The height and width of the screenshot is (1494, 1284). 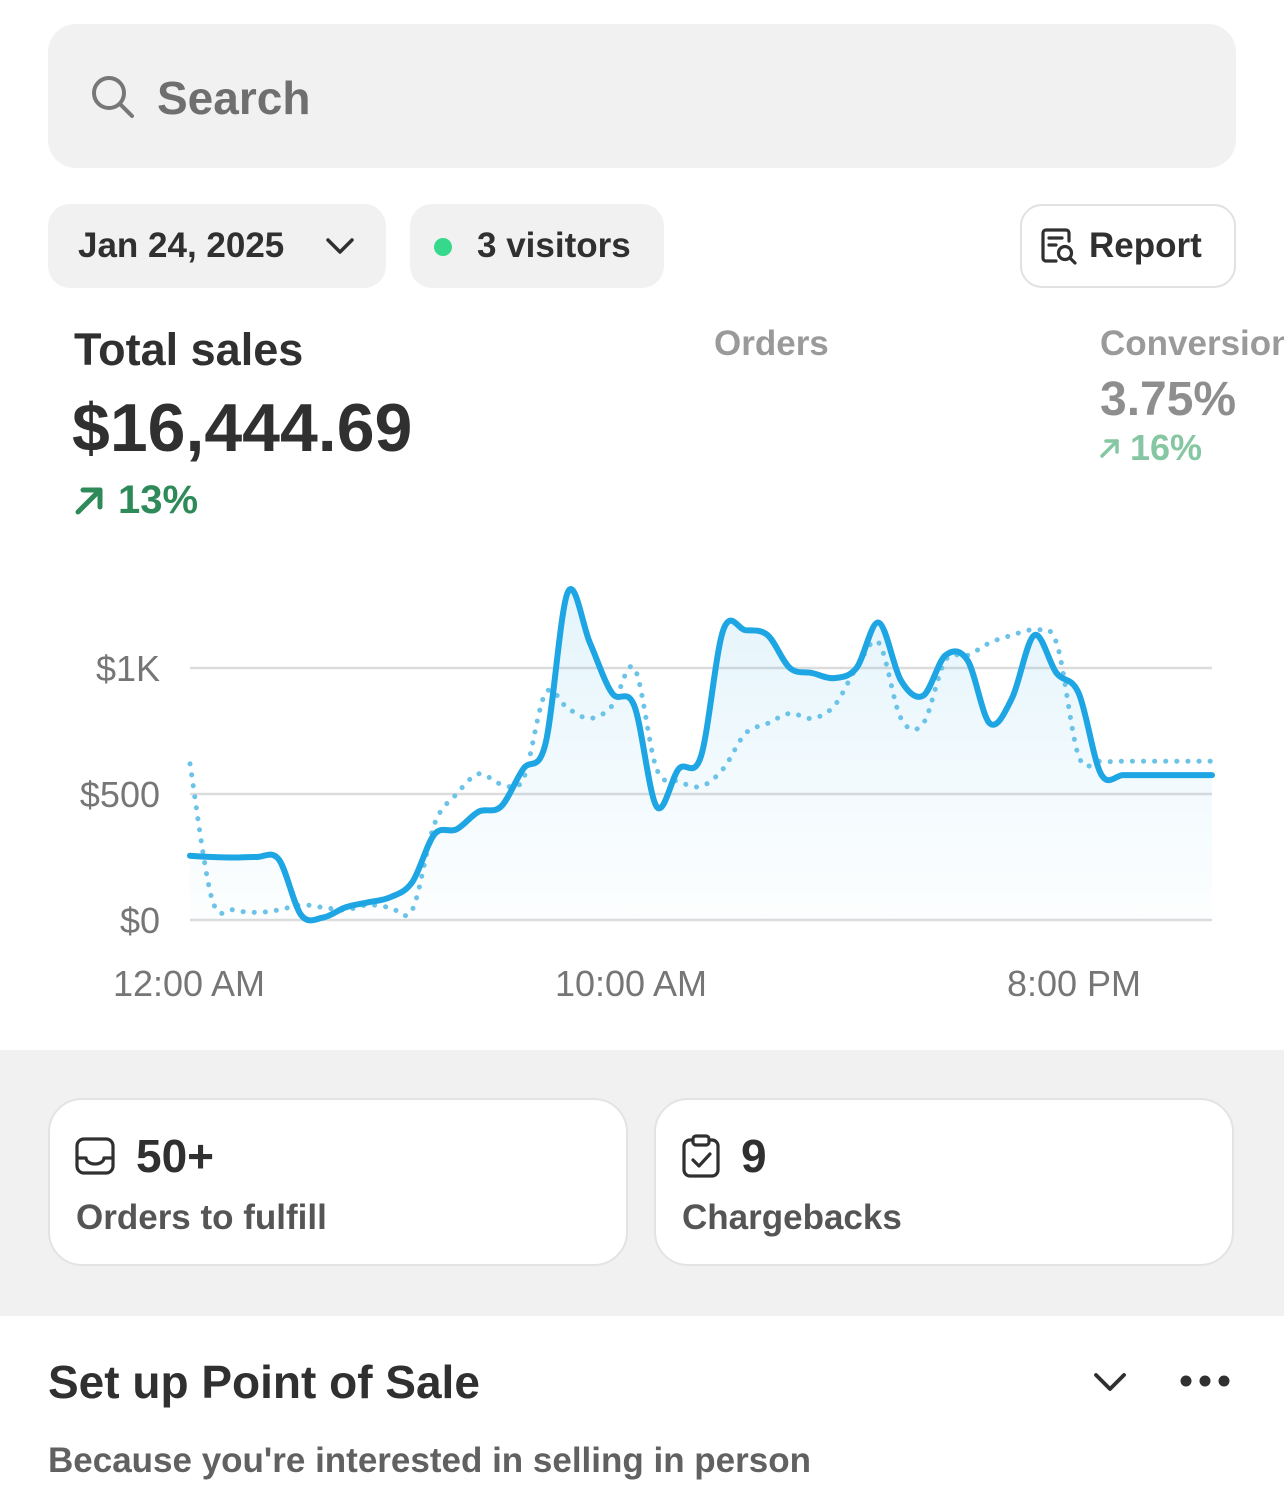 I want to click on report-button, so click(x=1128, y=246).